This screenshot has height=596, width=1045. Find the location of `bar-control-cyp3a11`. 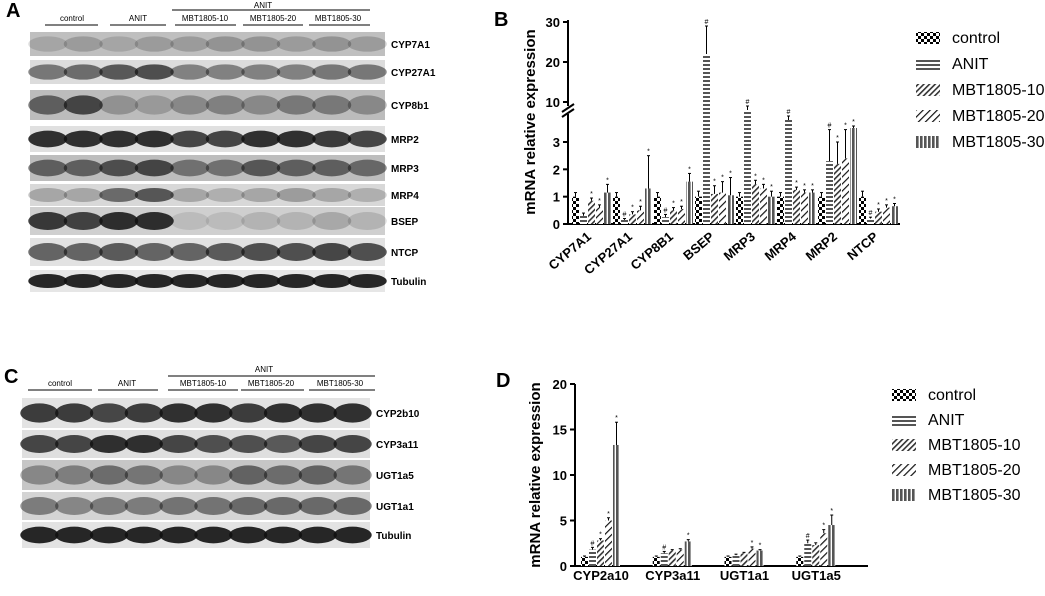

bar-control-cyp3a11 is located at coordinates (656, 561).